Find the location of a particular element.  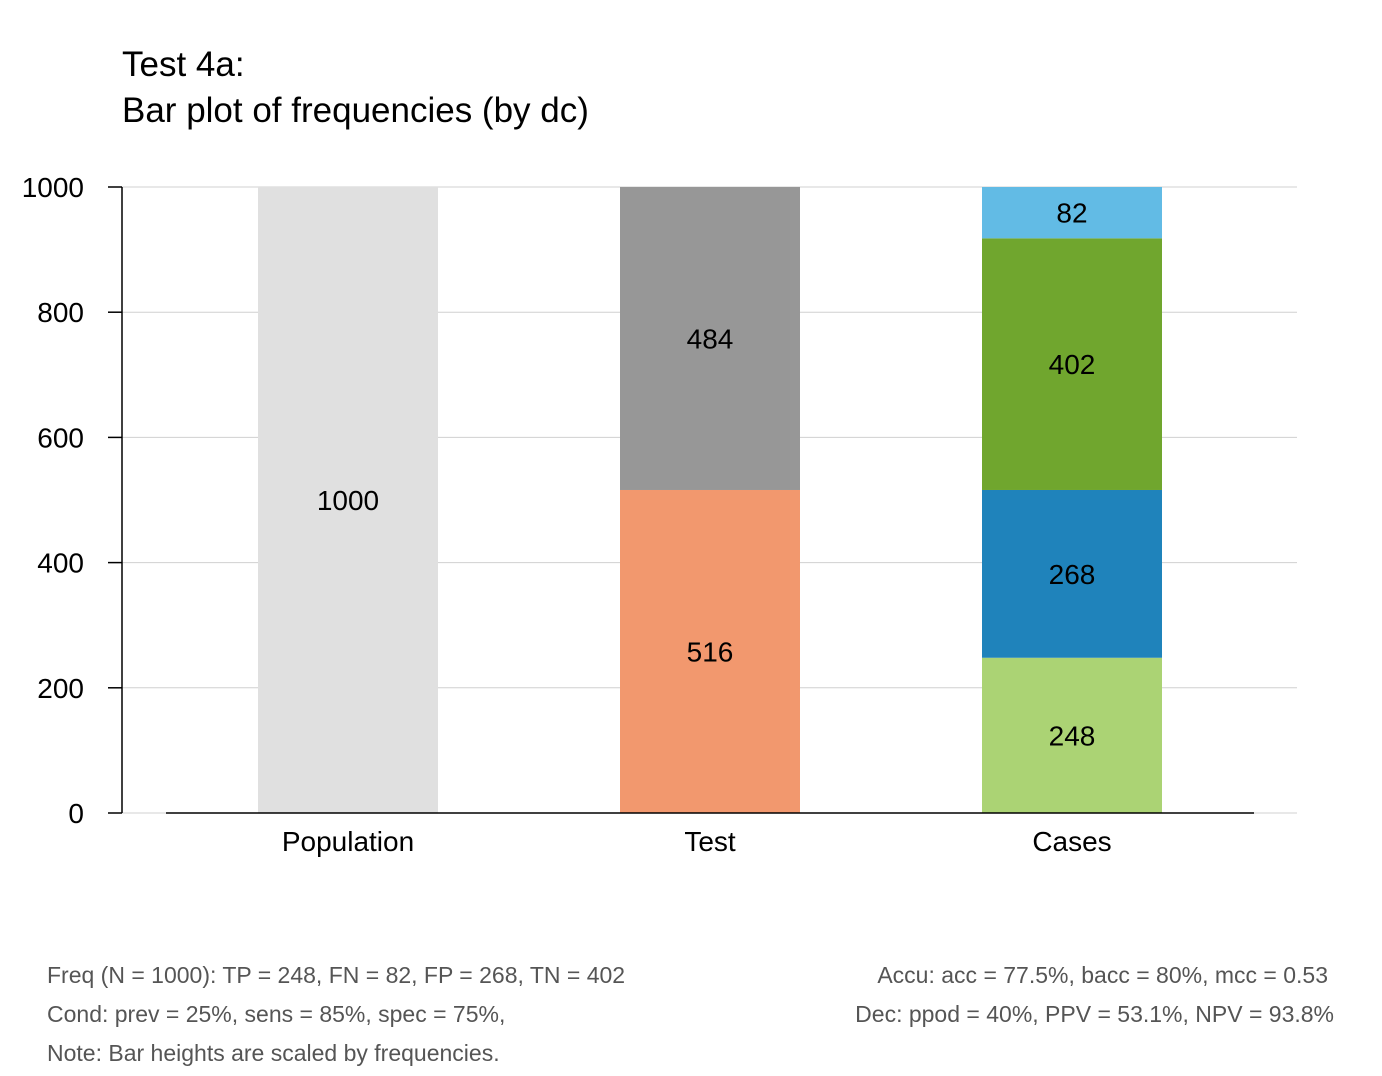

y-tick-label-200: 200 is located at coordinates (60, 688).